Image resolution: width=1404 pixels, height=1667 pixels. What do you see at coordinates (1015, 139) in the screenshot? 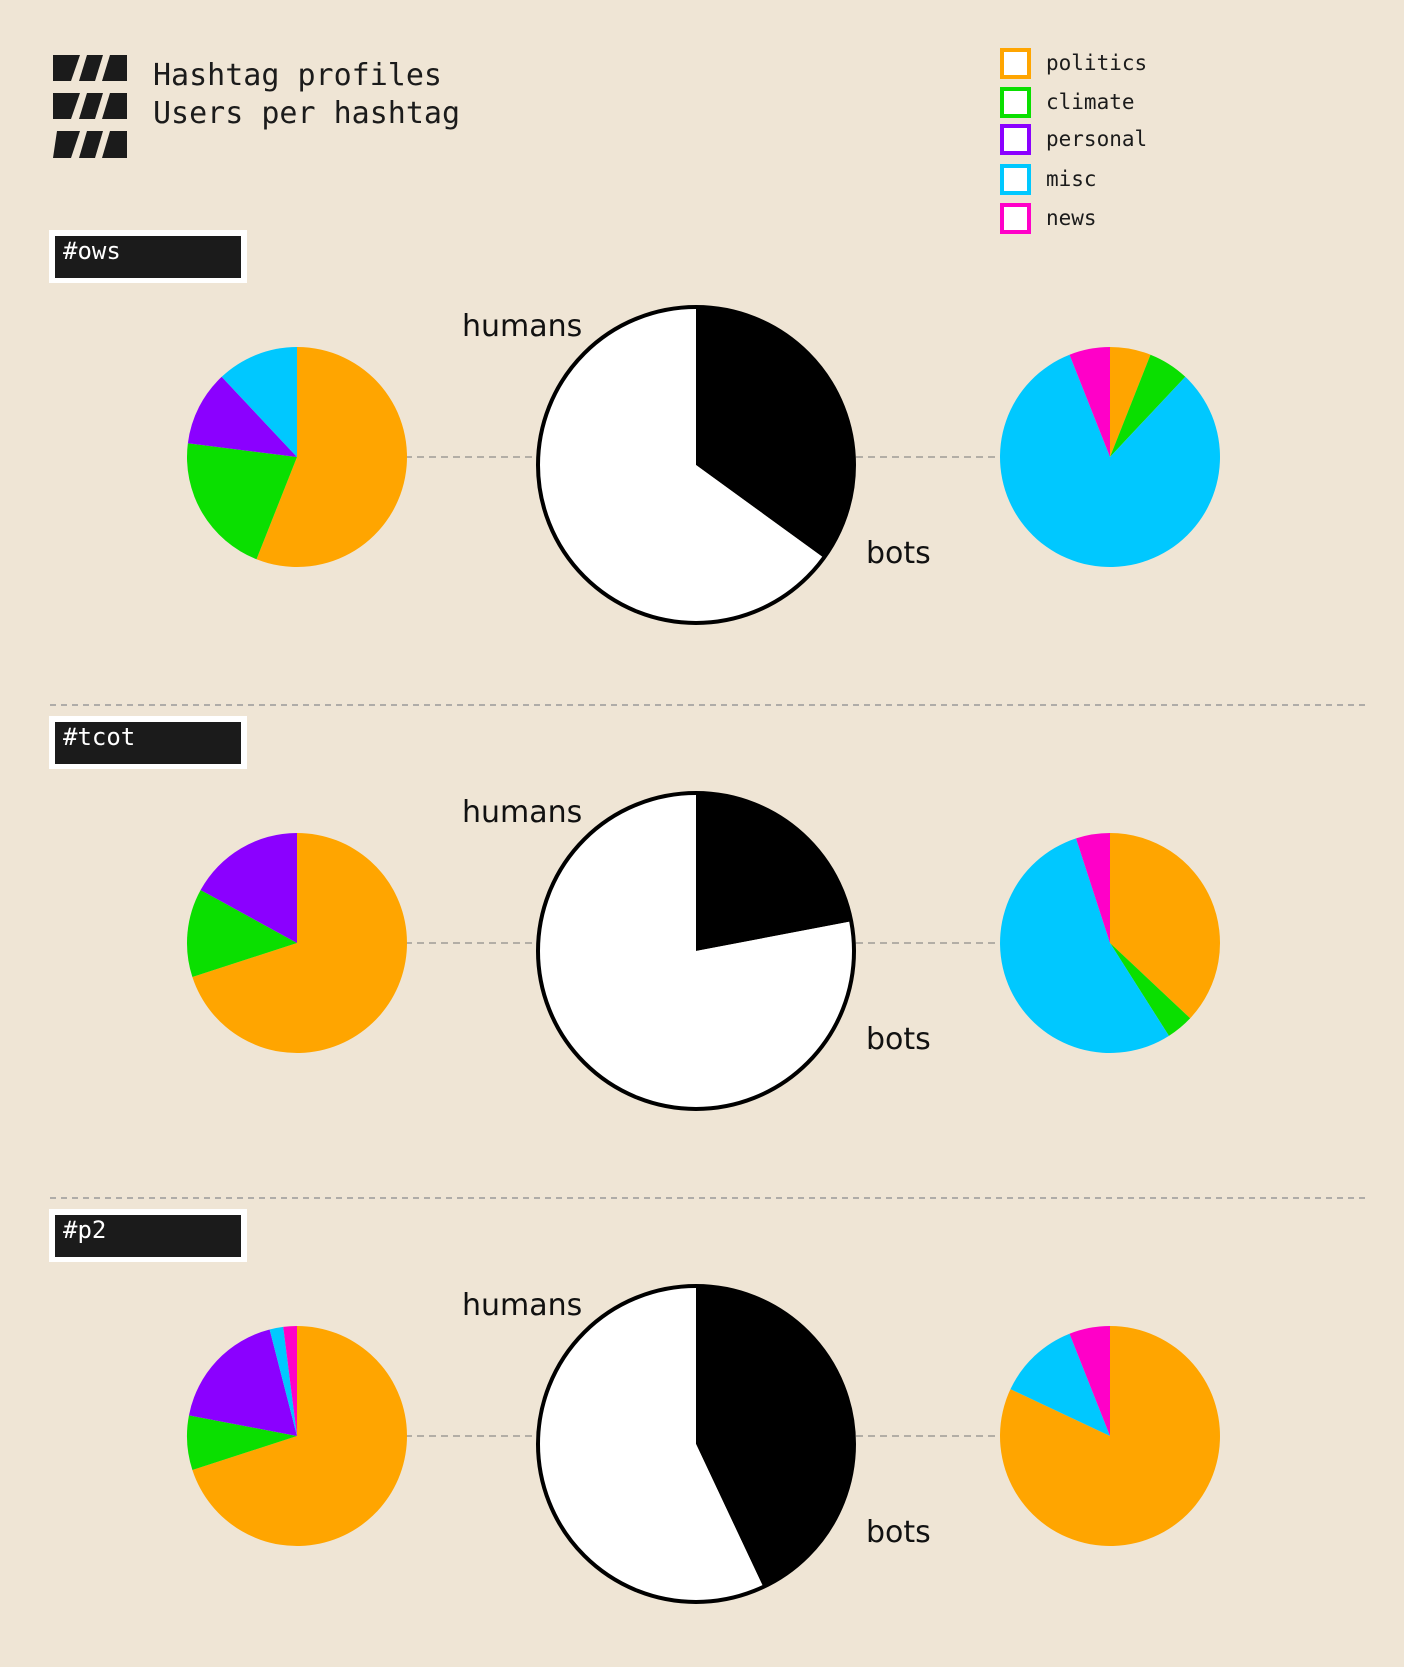
I see `legend-swatch-personal` at bounding box center [1015, 139].